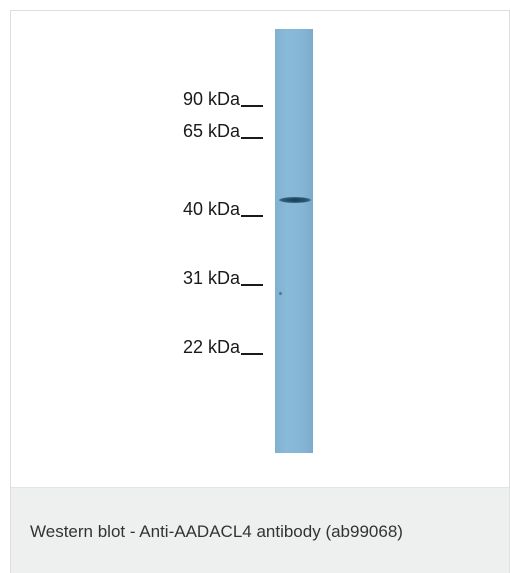 The image size is (510, 573). What do you see at coordinates (211, 99) in the screenshot?
I see `marker-label: 90 kDa` at bounding box center [211, 99].